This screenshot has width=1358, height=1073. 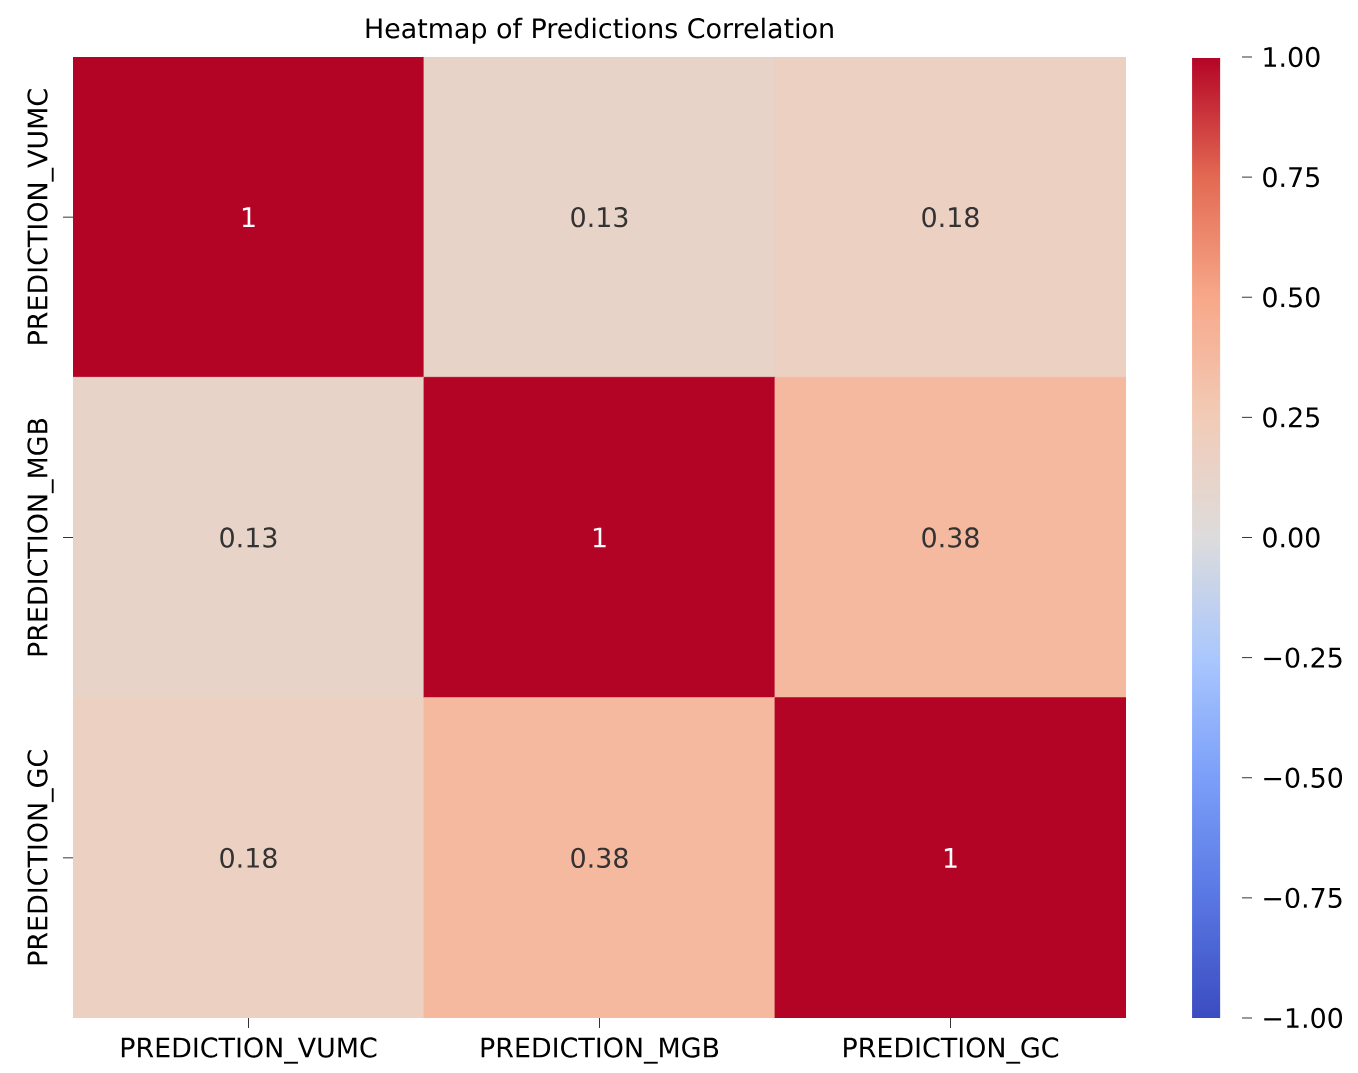 What do you see at coordinates (1291, 417) in the screenshot?
I see `color-bar-label: 0.25` at bounding box center [1291, 417].